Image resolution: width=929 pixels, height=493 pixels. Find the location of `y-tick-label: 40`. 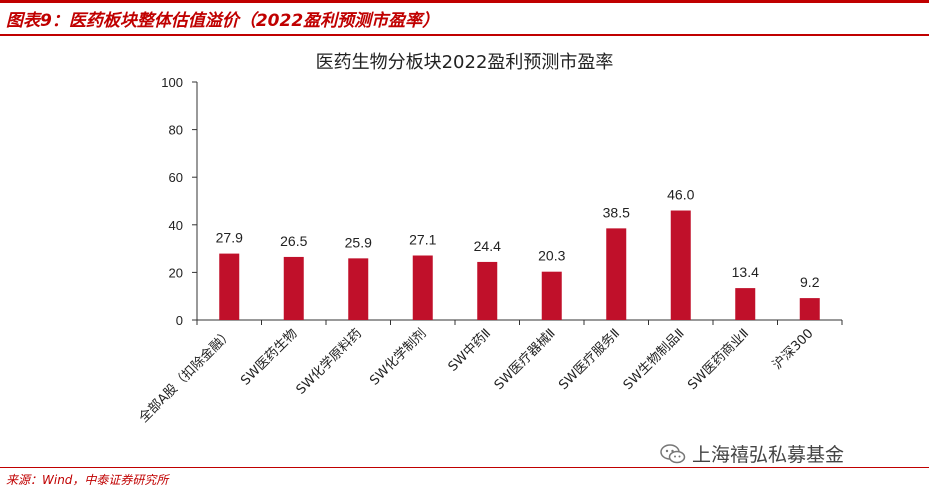

y-tick-label: 40 is located at coordinates (176, 225).